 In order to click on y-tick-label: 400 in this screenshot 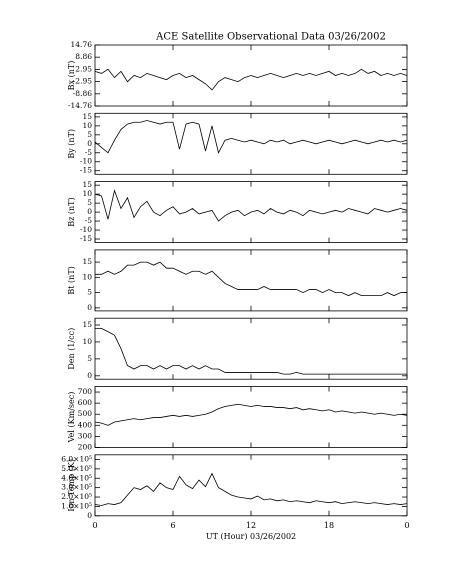, I will do `click(85, 424)`.